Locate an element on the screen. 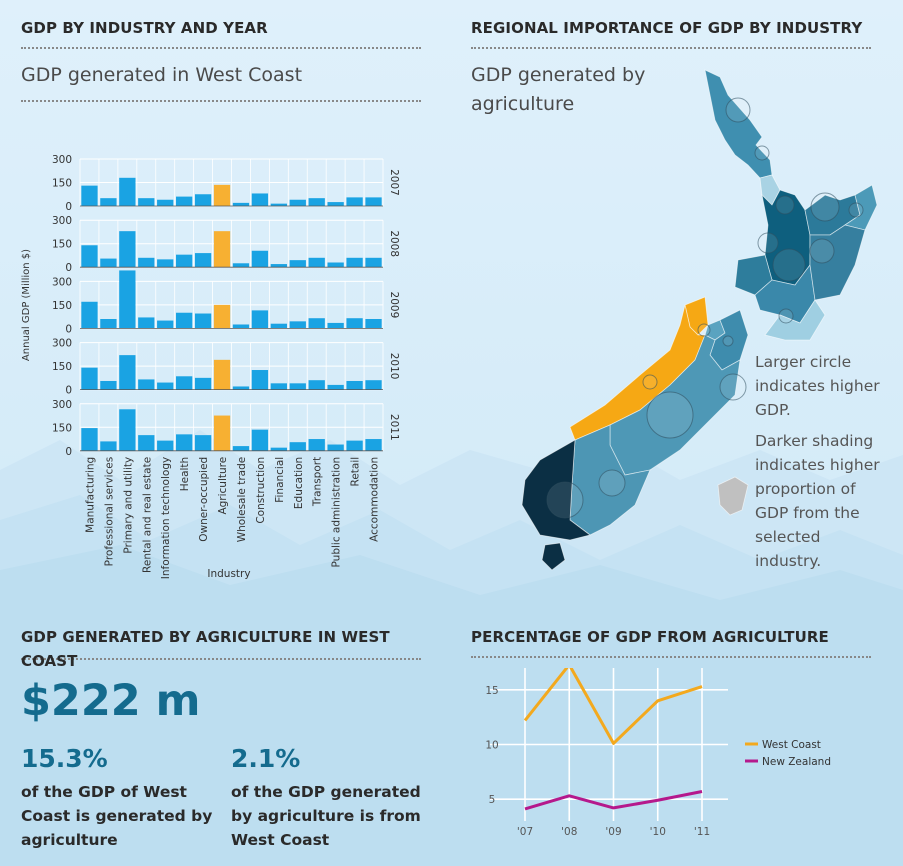 The image size is (903, 866). gdp-by-industry-title: GDP BY INDUSTRY AND YEAR is located at coordinates (144, 28).